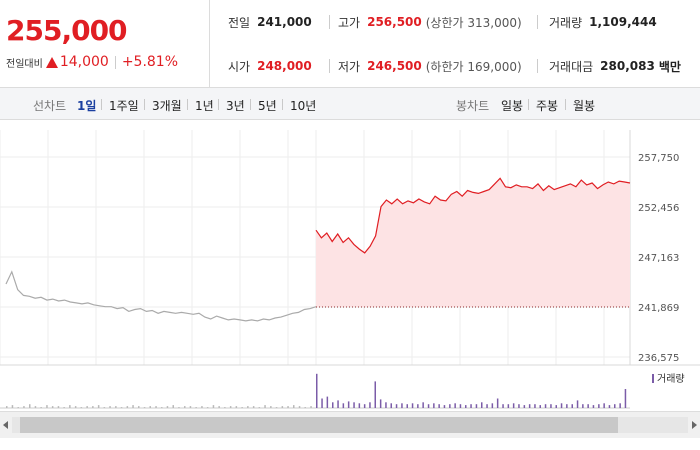 The width and height of the screenshot is (700, 450). I want to click on period-1w: 1주일, so click(124, 106).